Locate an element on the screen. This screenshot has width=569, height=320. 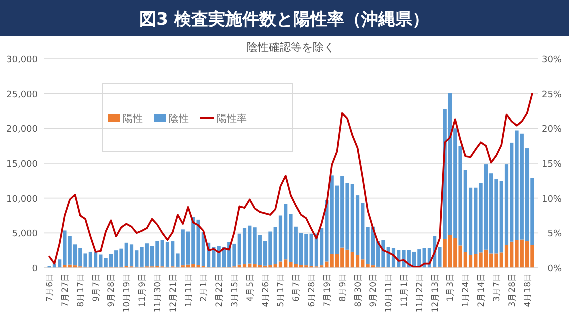
y-tick-label: 15,000 is located at coordinates (22, 165).